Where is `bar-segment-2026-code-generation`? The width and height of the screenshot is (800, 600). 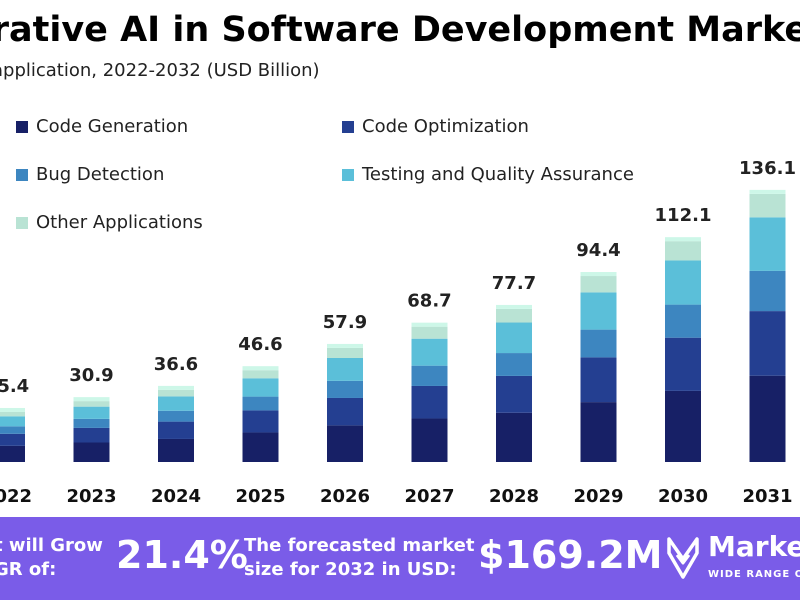
bar-segment-2026-code-generation is located at coordinates (345, 443).